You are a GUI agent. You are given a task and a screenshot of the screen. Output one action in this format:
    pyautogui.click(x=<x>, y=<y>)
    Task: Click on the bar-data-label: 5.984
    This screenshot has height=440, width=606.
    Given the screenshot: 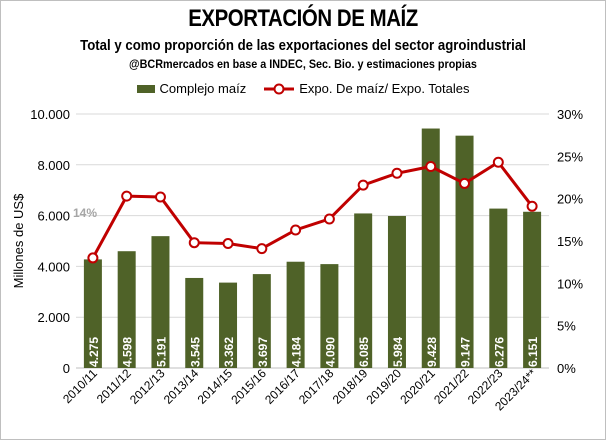 What is the action you would take?
    pyautogui.click(x=398, y=352)
    